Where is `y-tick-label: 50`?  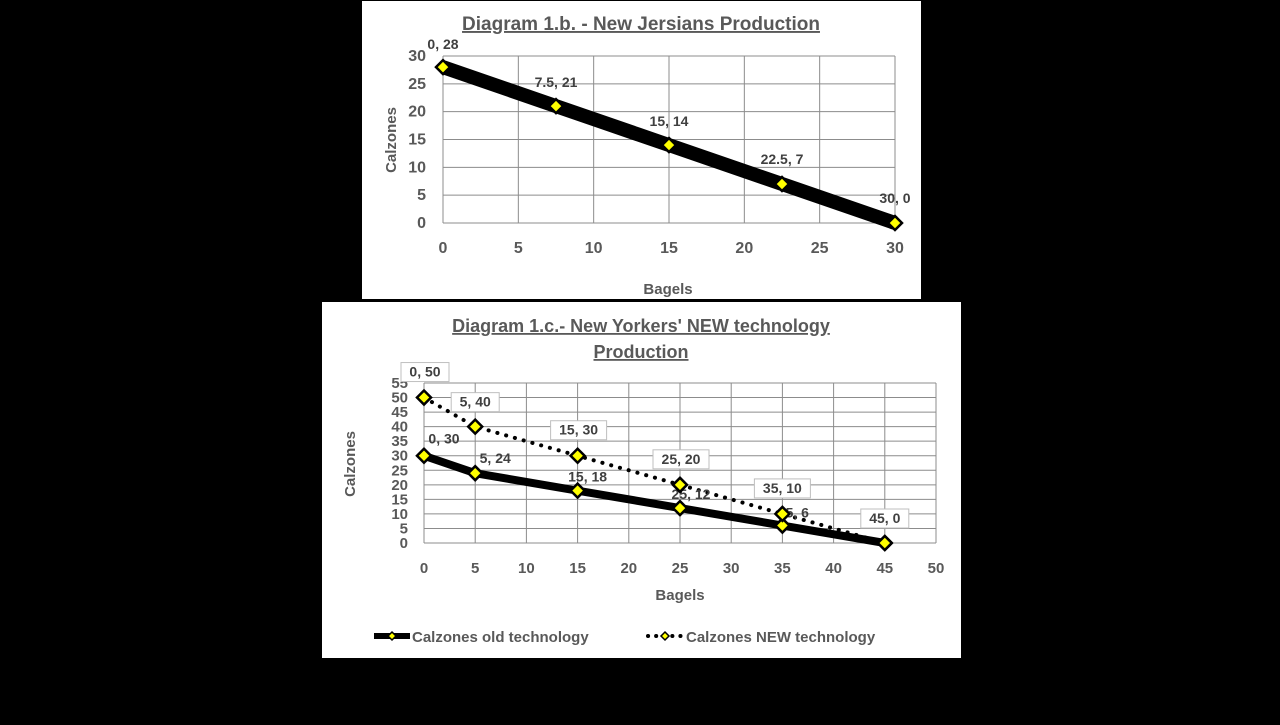
y-tick-label: 50 is located at coordinates (399, 398).